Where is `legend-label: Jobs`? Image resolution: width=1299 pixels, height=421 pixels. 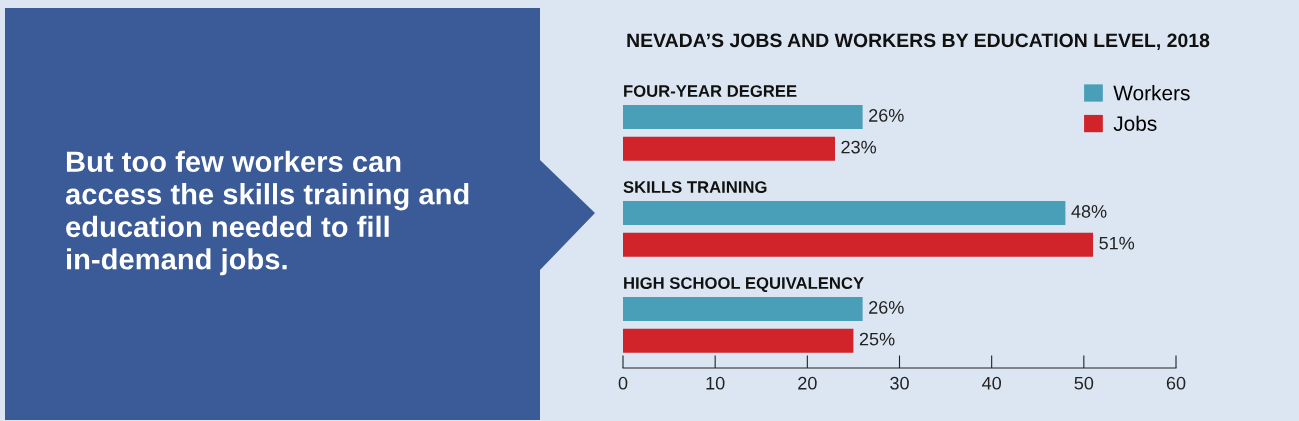
legend-label: Jobs is located at coordinates (1135, 123).